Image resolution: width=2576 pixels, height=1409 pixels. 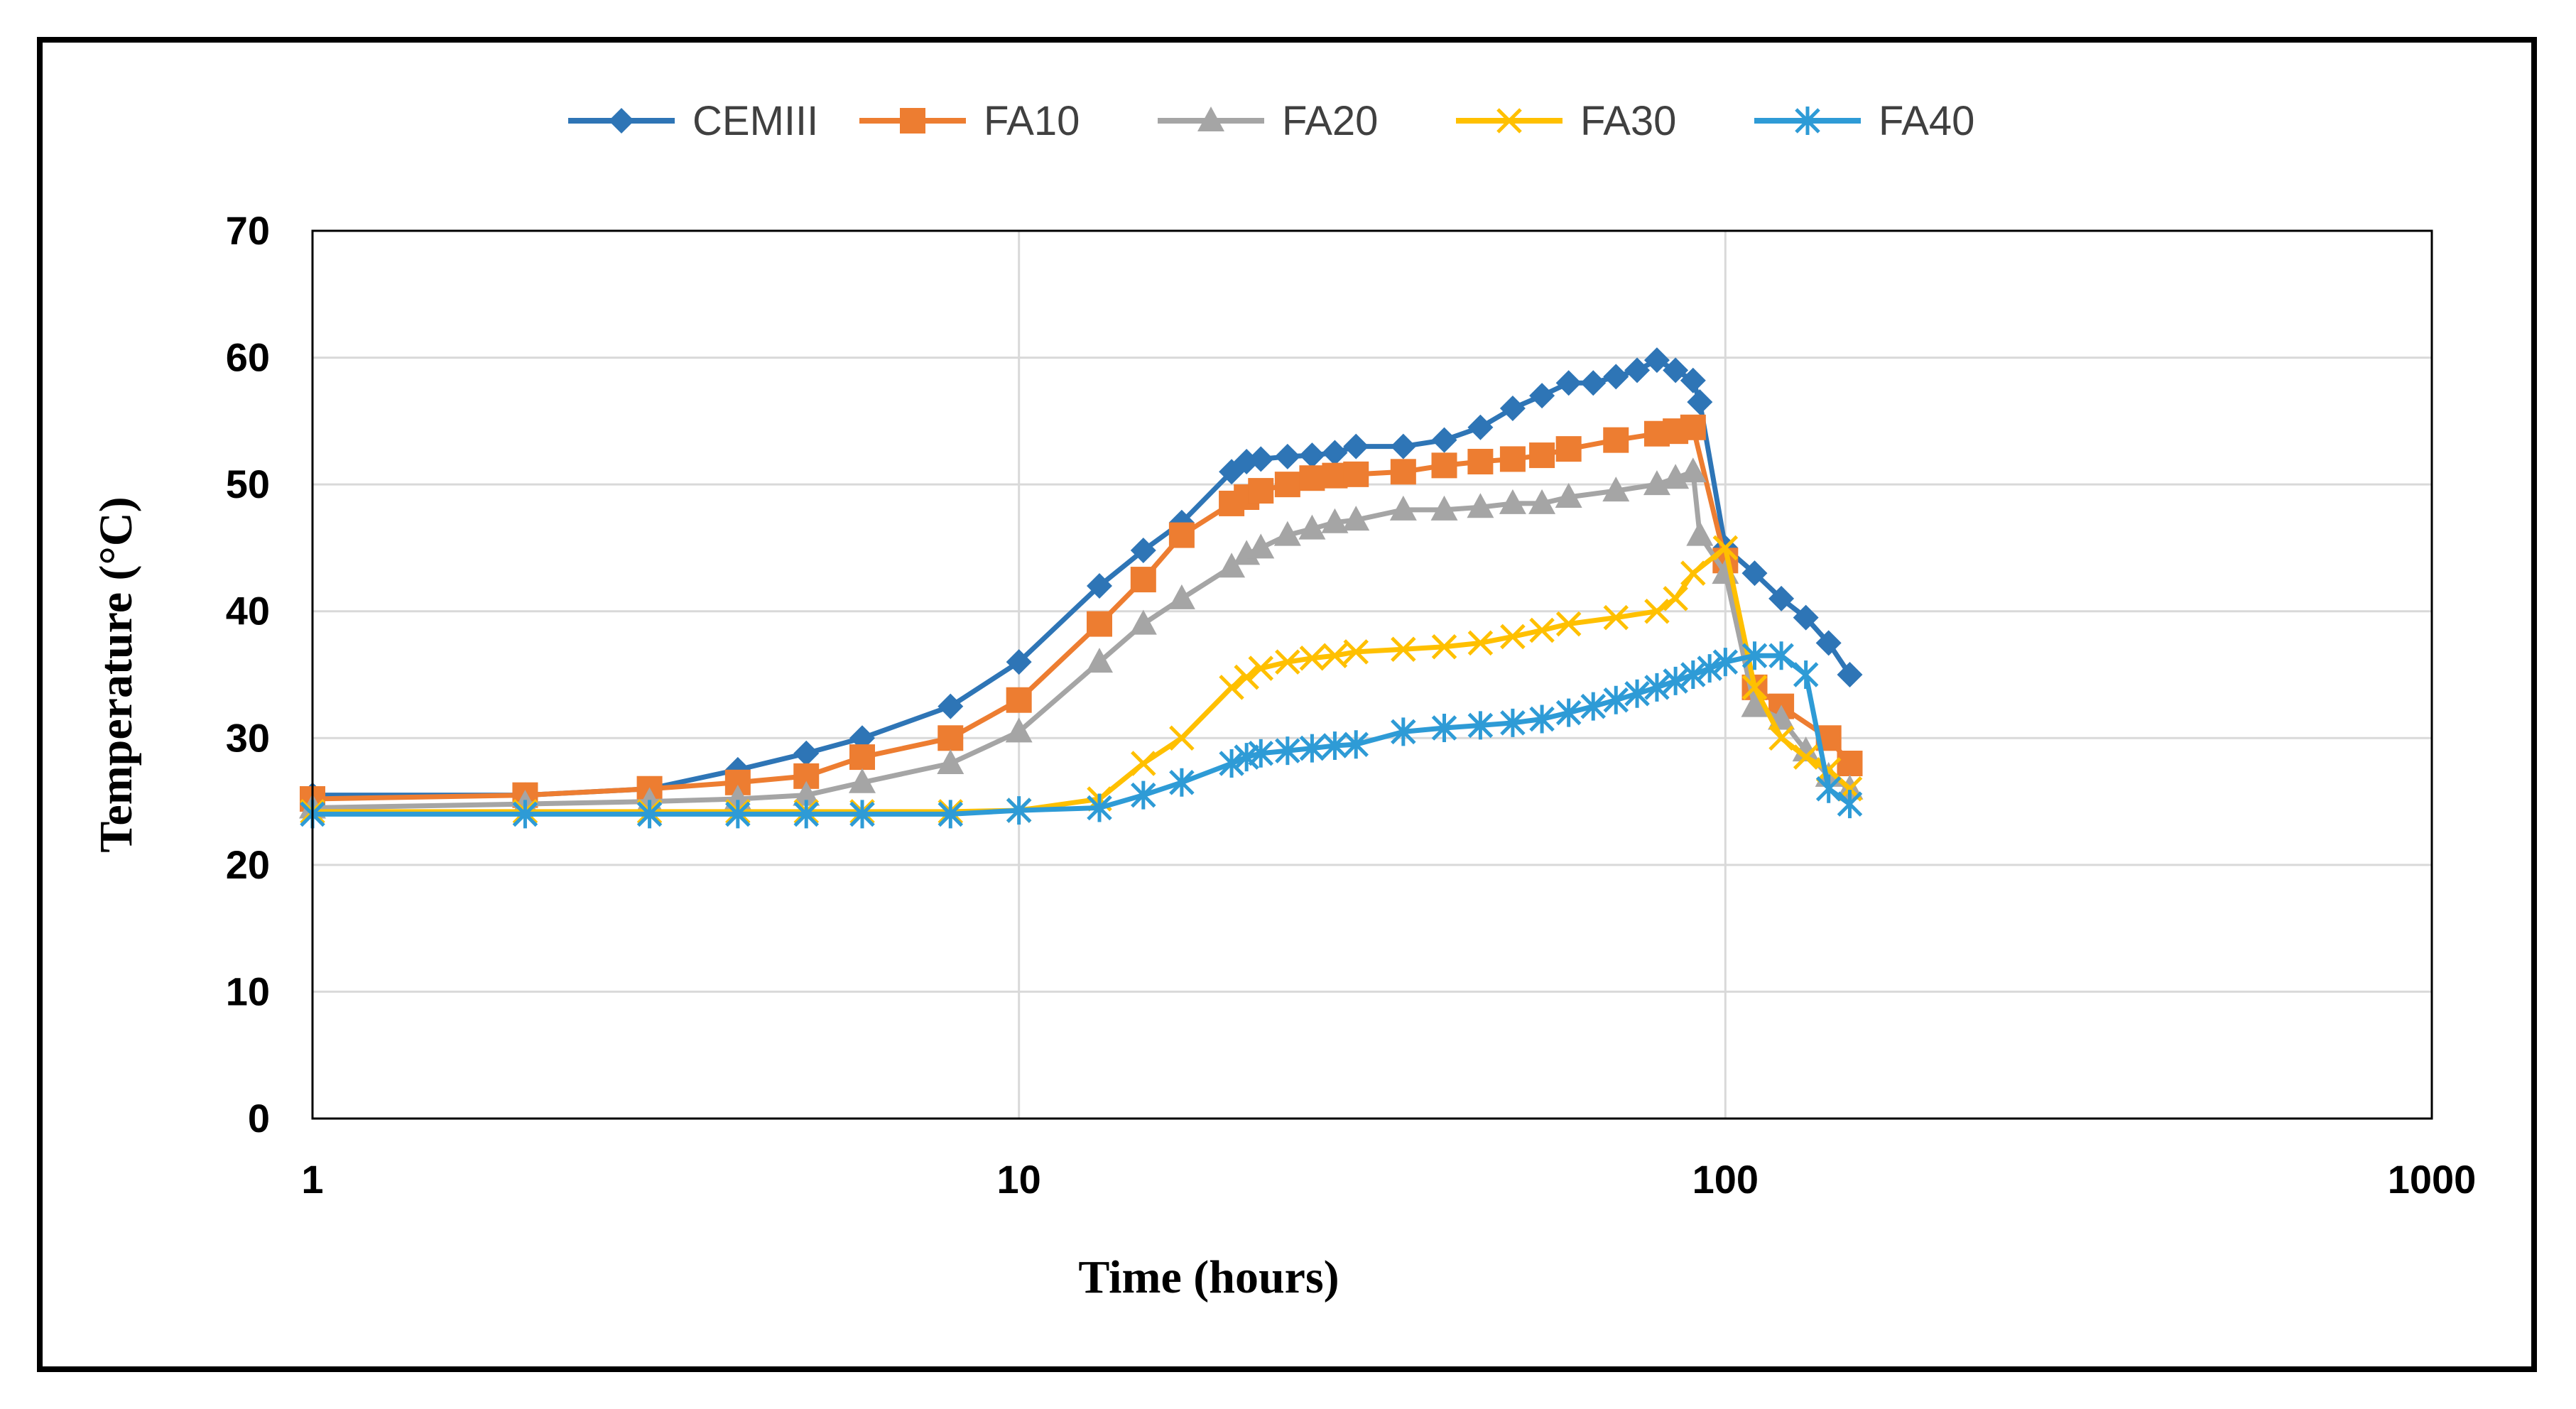 I want to click on legend-label: FA20, so click(x=1330, y=121).